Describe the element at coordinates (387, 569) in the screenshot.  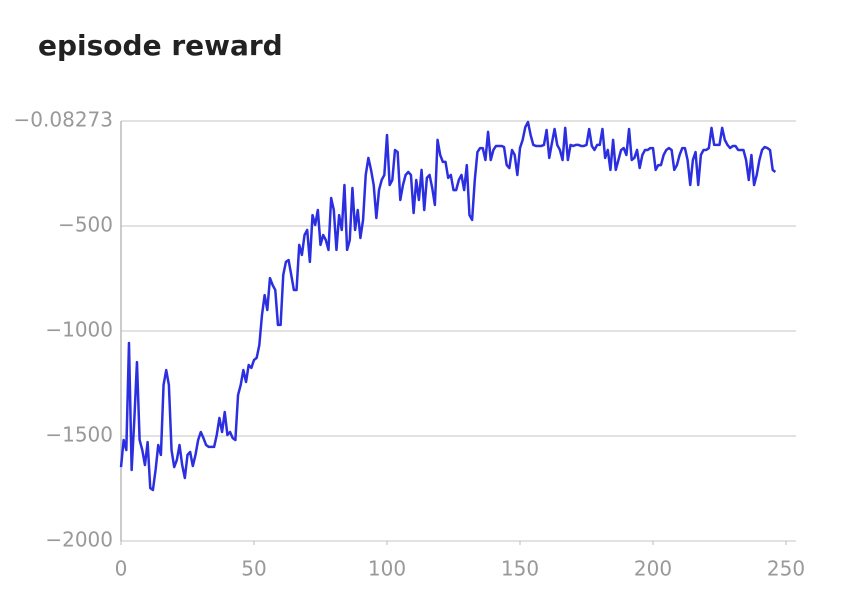
I see `x-tick-label: 100` at that location.